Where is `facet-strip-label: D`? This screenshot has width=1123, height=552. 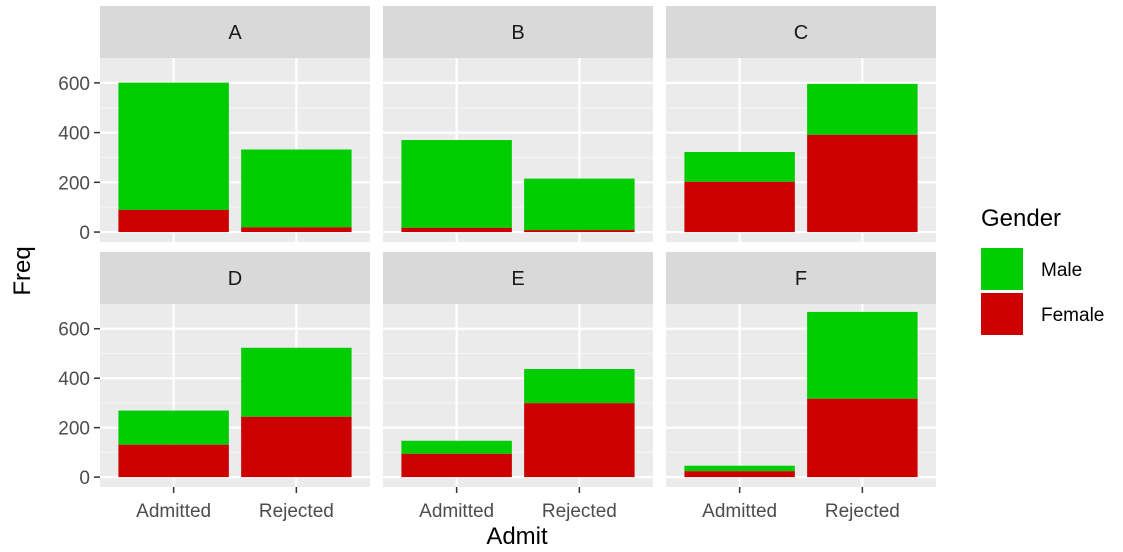
facet-strip-label: D is located at coordinates (235, 279).